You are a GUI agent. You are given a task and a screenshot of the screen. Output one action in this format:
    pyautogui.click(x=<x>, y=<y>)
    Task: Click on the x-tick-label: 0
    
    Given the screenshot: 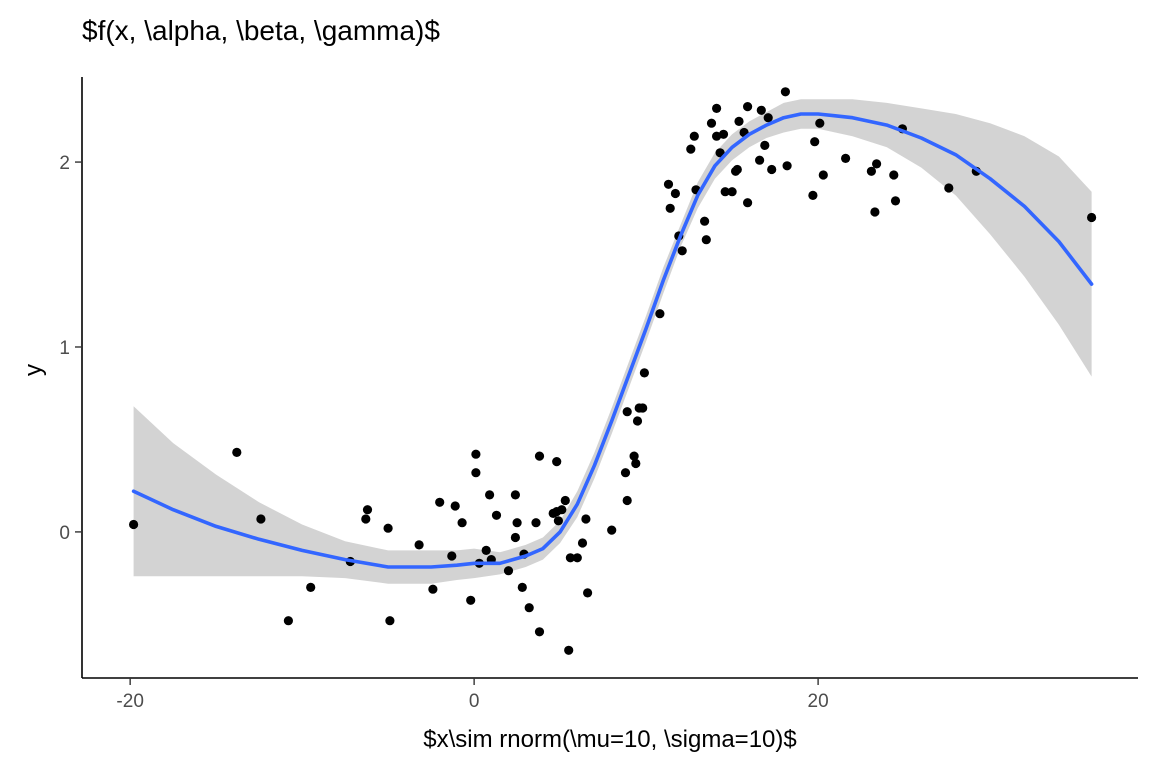 What is the action you would take?
    pyautogui.click(x=474, y=701)
    